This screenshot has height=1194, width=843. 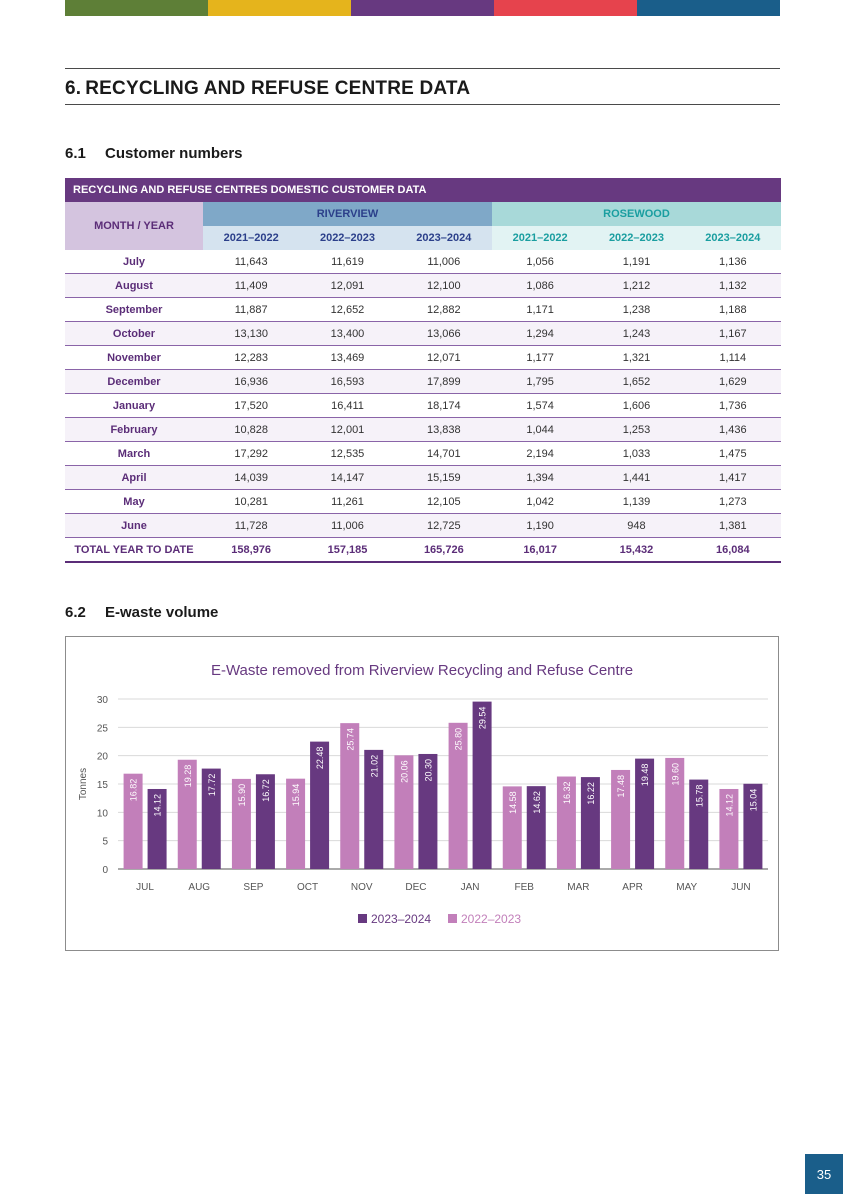 I want to click on value-cell: 11,619, so click(x=347, y=262).